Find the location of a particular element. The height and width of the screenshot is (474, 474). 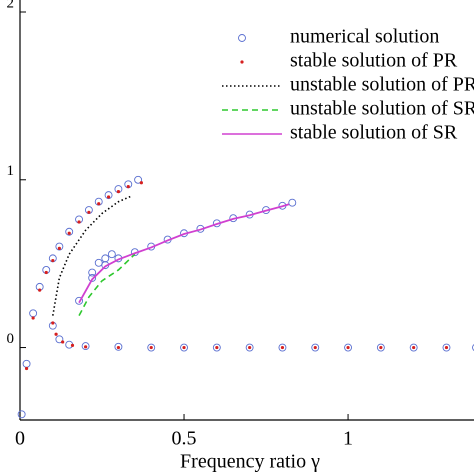

x-axis-label: Frequency ratio γ is located at coordinates (250, 462).